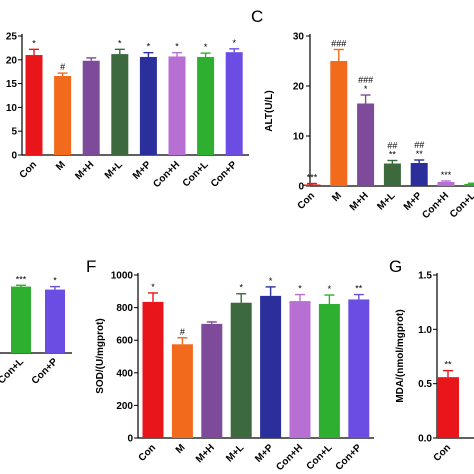  Describe the element at coordinates (36, 330) in the screenshot. I see `chart-panel-2: *** Con+L * Con+P` at that location.